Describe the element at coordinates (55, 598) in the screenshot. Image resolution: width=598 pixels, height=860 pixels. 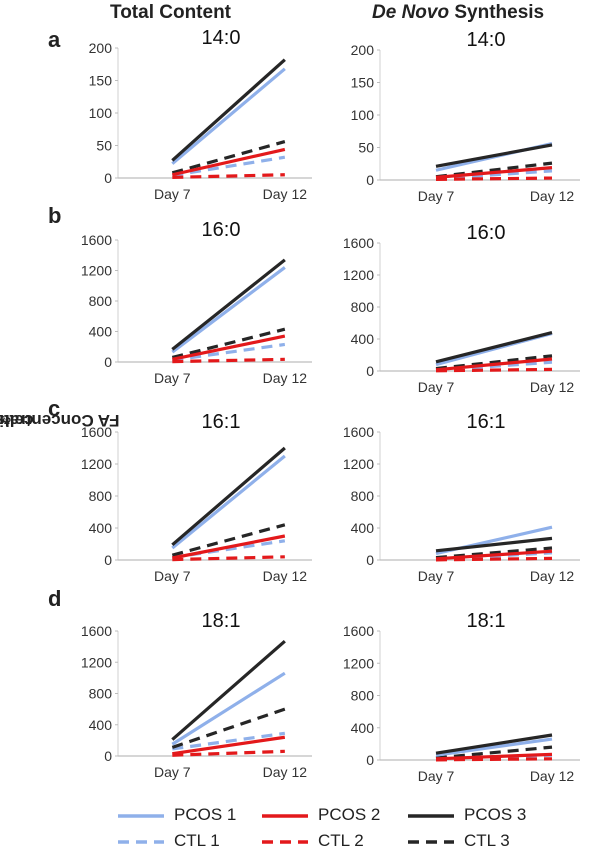
I see `row-letter-d: d` at that location.